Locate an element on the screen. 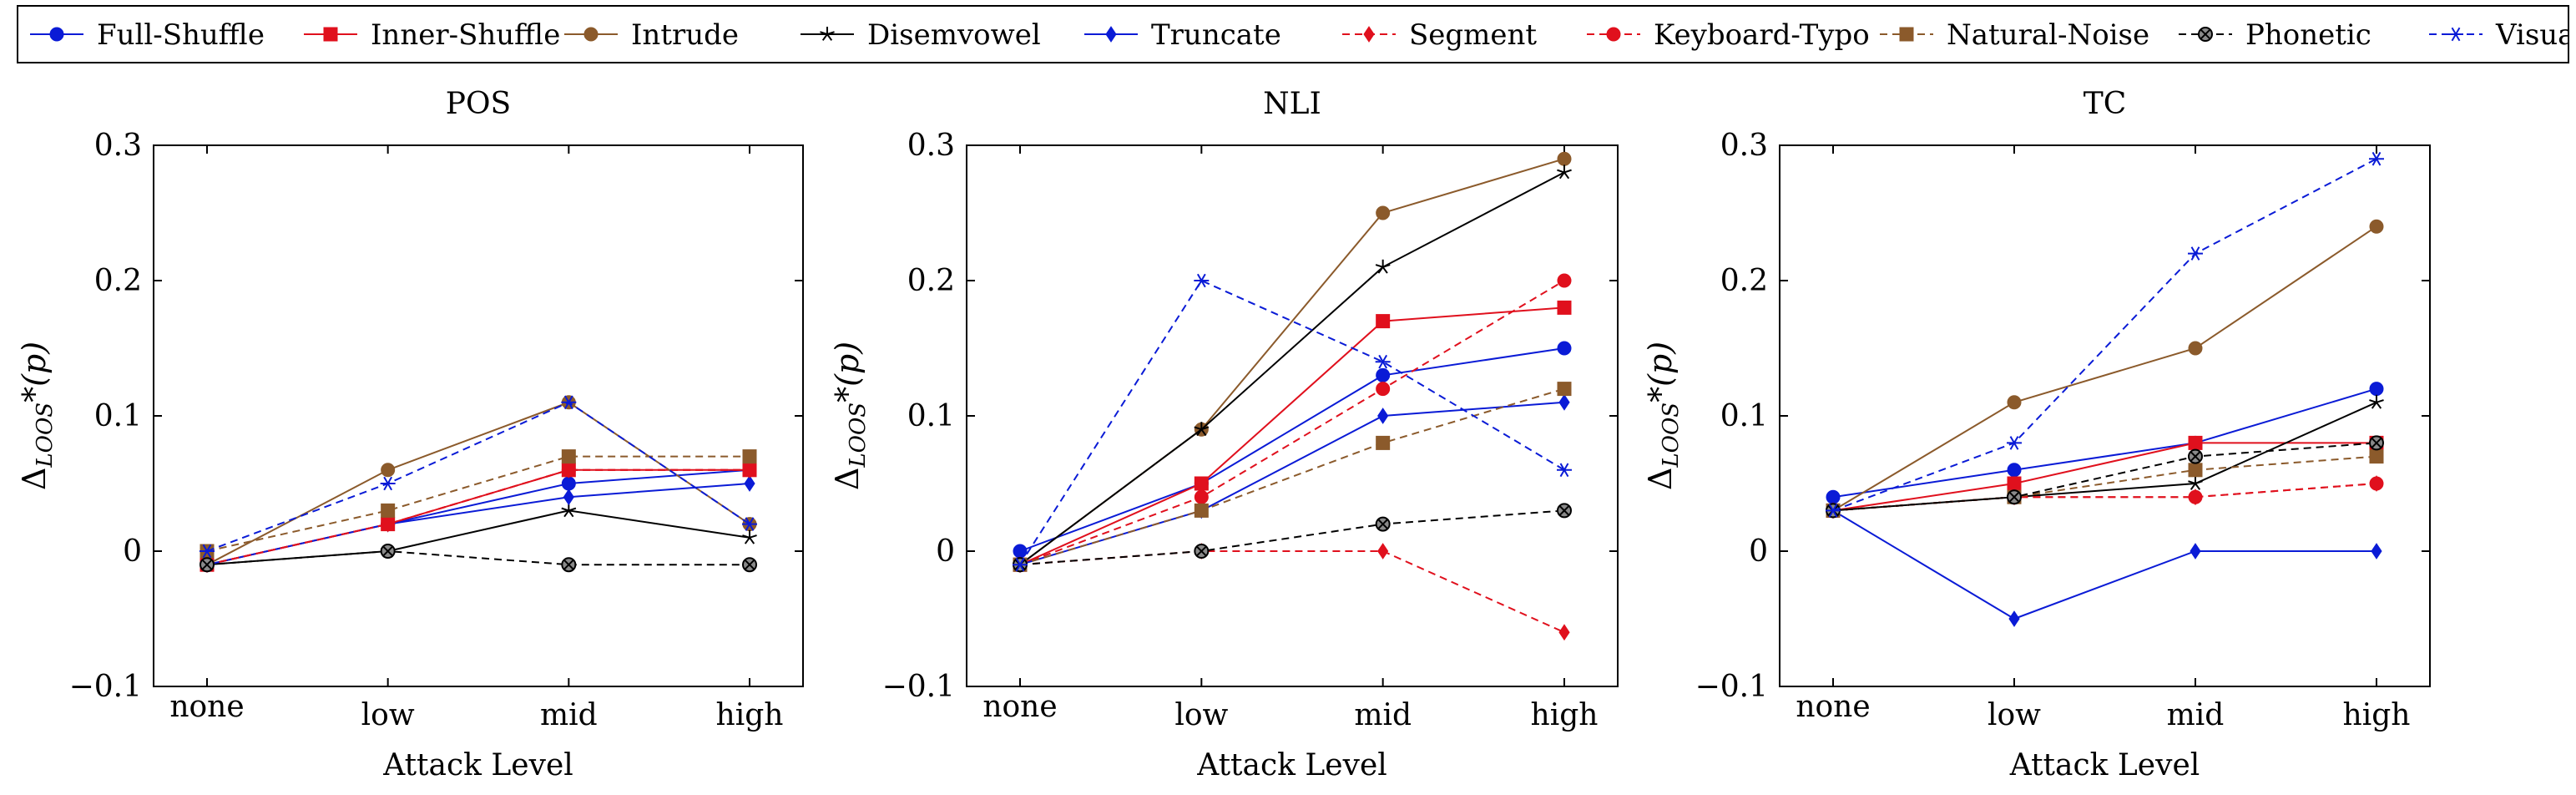  series-line-full-shuffle is located at coordinates (2104, 443).